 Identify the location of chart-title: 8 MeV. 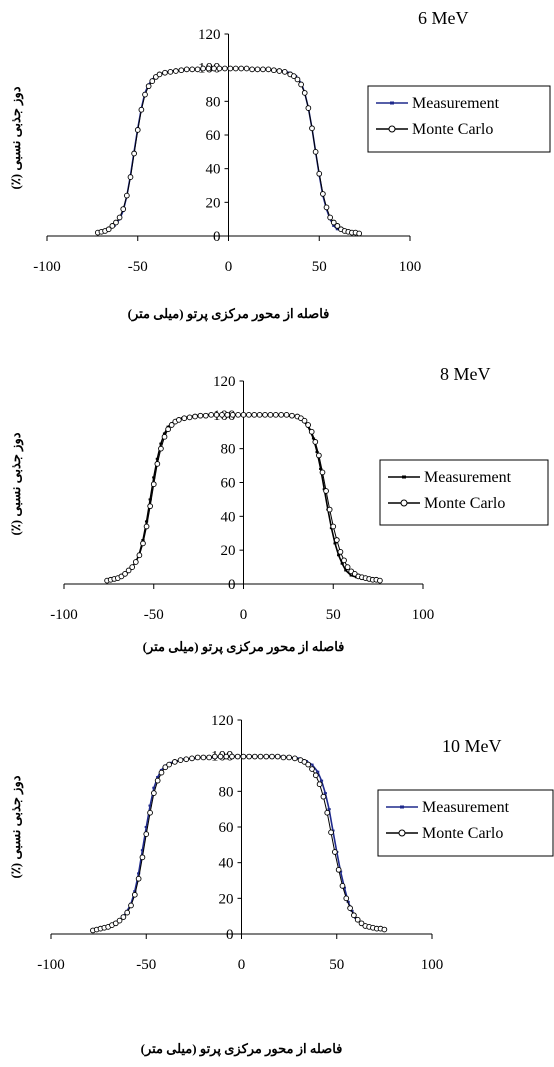
(465, 374).